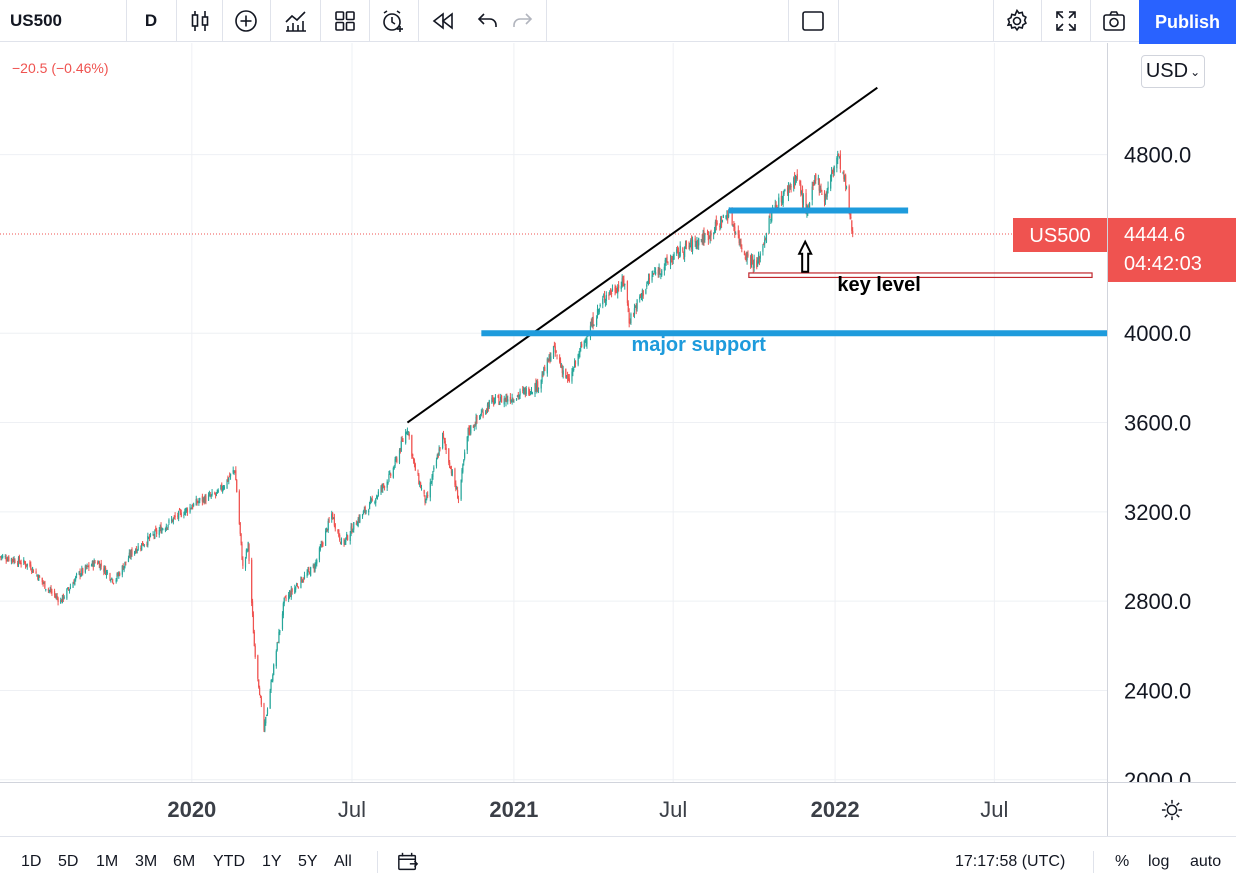  I want to click on auto-toggle: auto, so click(1206, 861).